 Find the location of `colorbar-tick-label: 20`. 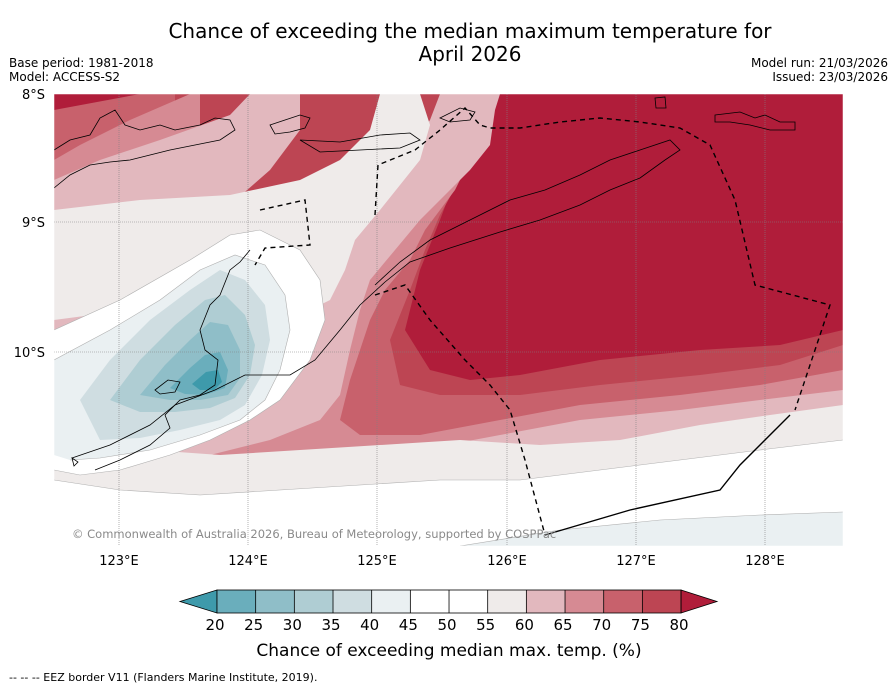

colorbar-tick-label: 20 is located at coordinates (214, 625).